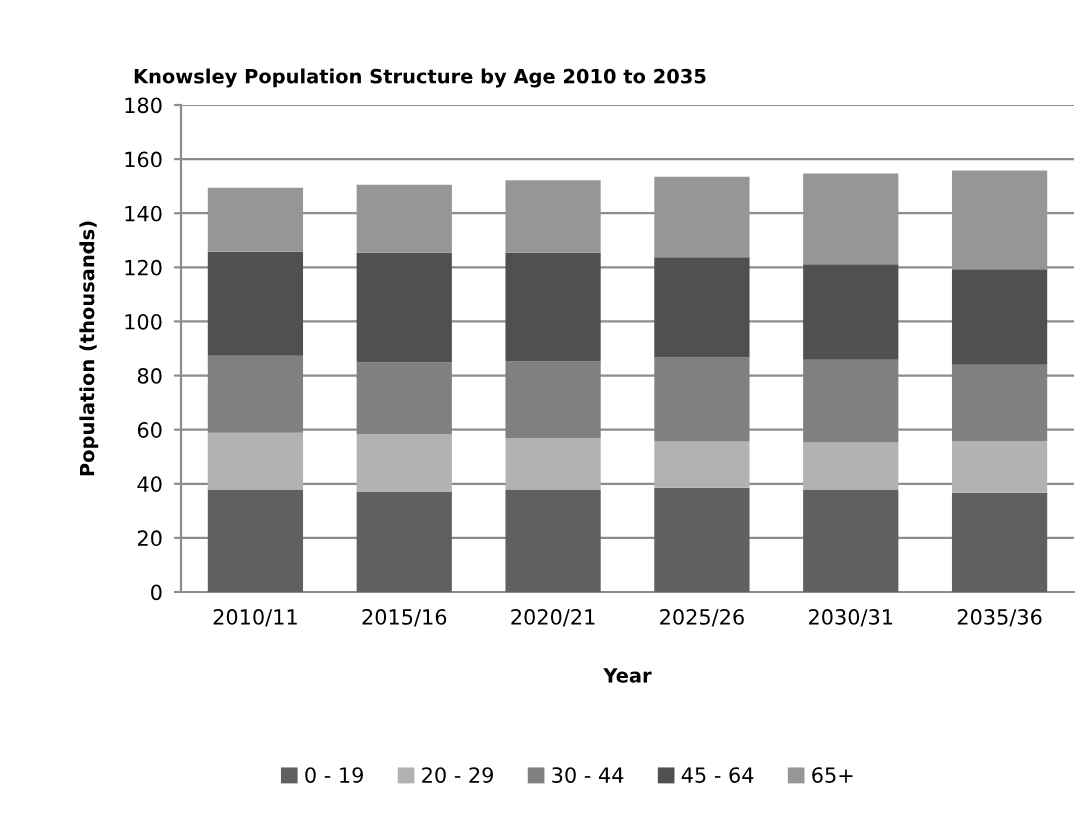  Describe the element at coordinates (999, 618) in the screenshot. I see `x-tick-label: 2035/36` at that location.